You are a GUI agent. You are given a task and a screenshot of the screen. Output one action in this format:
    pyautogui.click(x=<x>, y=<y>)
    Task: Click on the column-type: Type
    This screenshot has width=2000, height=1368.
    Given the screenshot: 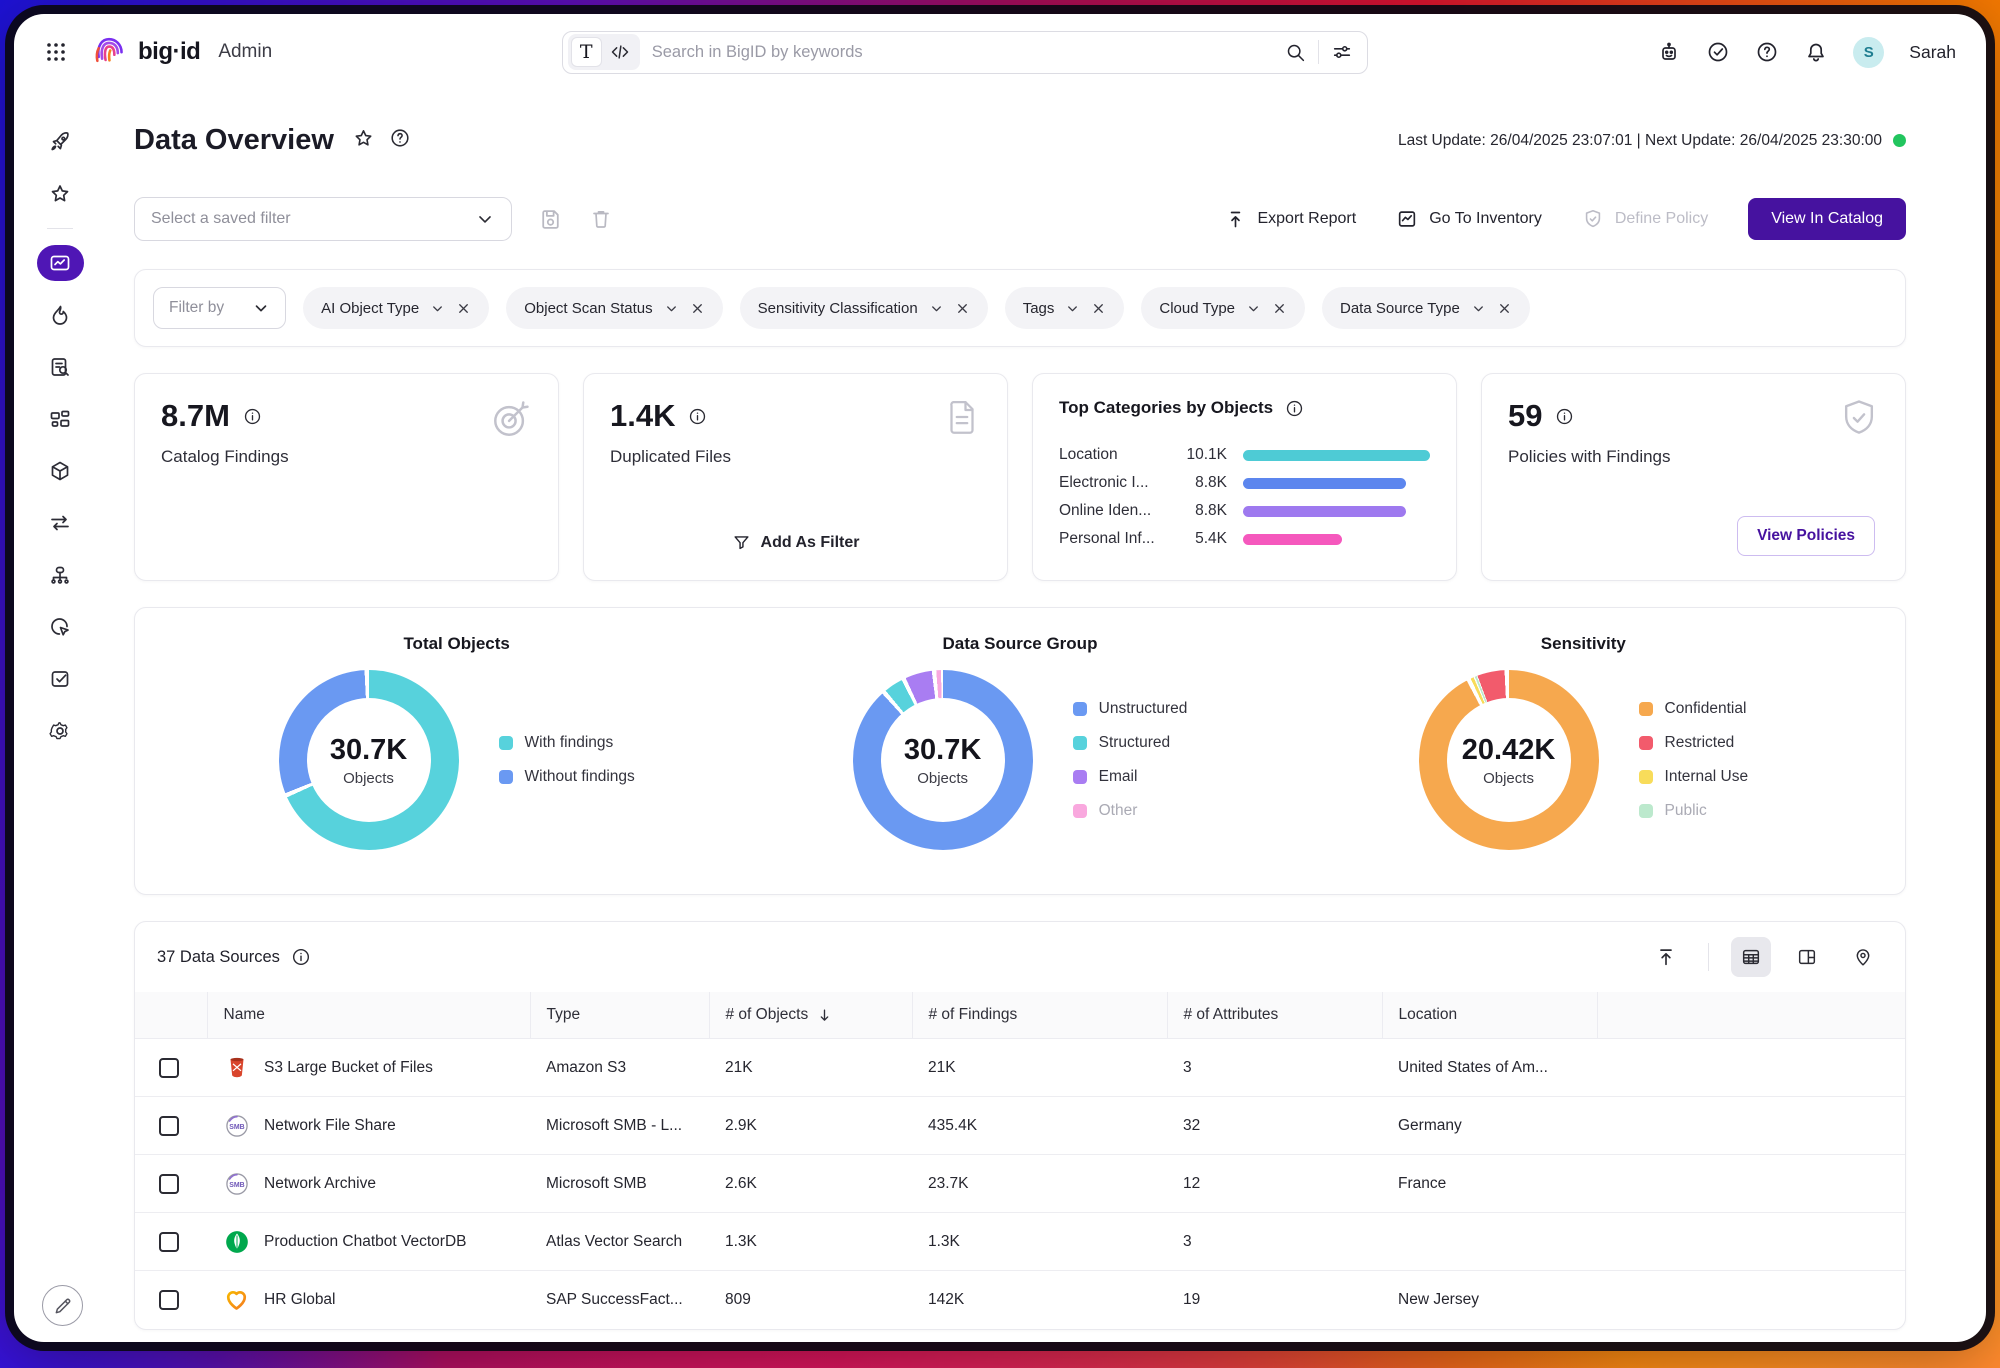 What is the action you would take?
    pyautogui.click(x=619, y=1015)
    